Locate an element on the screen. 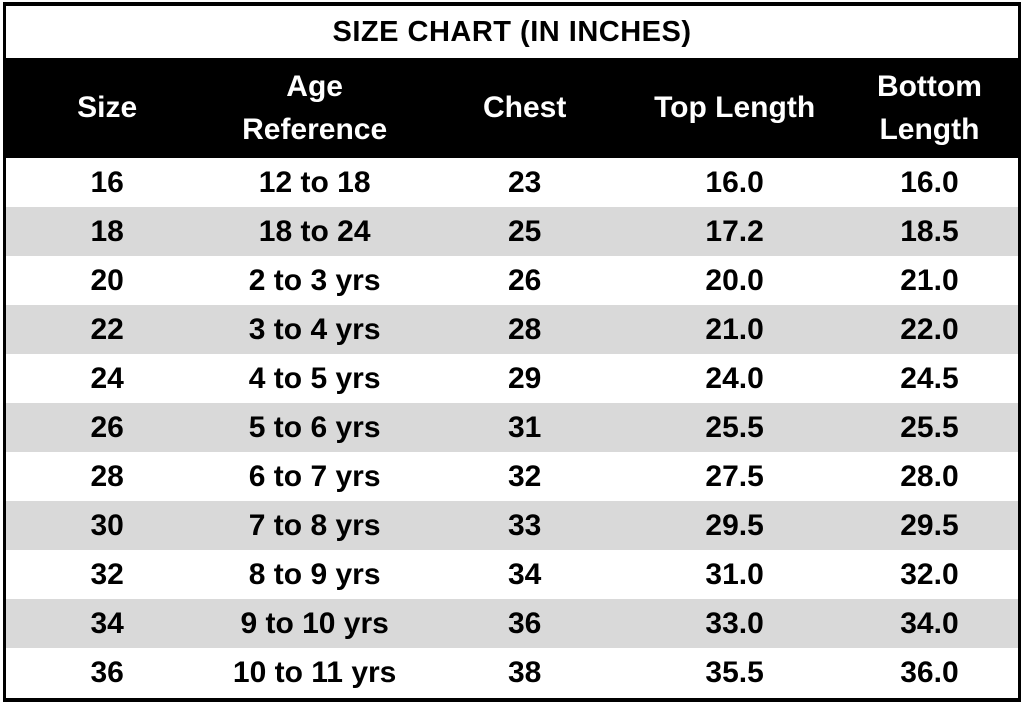 The width and height of the screenshot is (1024, 704). cell-top-length: 20.0 is located at coordinates (734, 280).